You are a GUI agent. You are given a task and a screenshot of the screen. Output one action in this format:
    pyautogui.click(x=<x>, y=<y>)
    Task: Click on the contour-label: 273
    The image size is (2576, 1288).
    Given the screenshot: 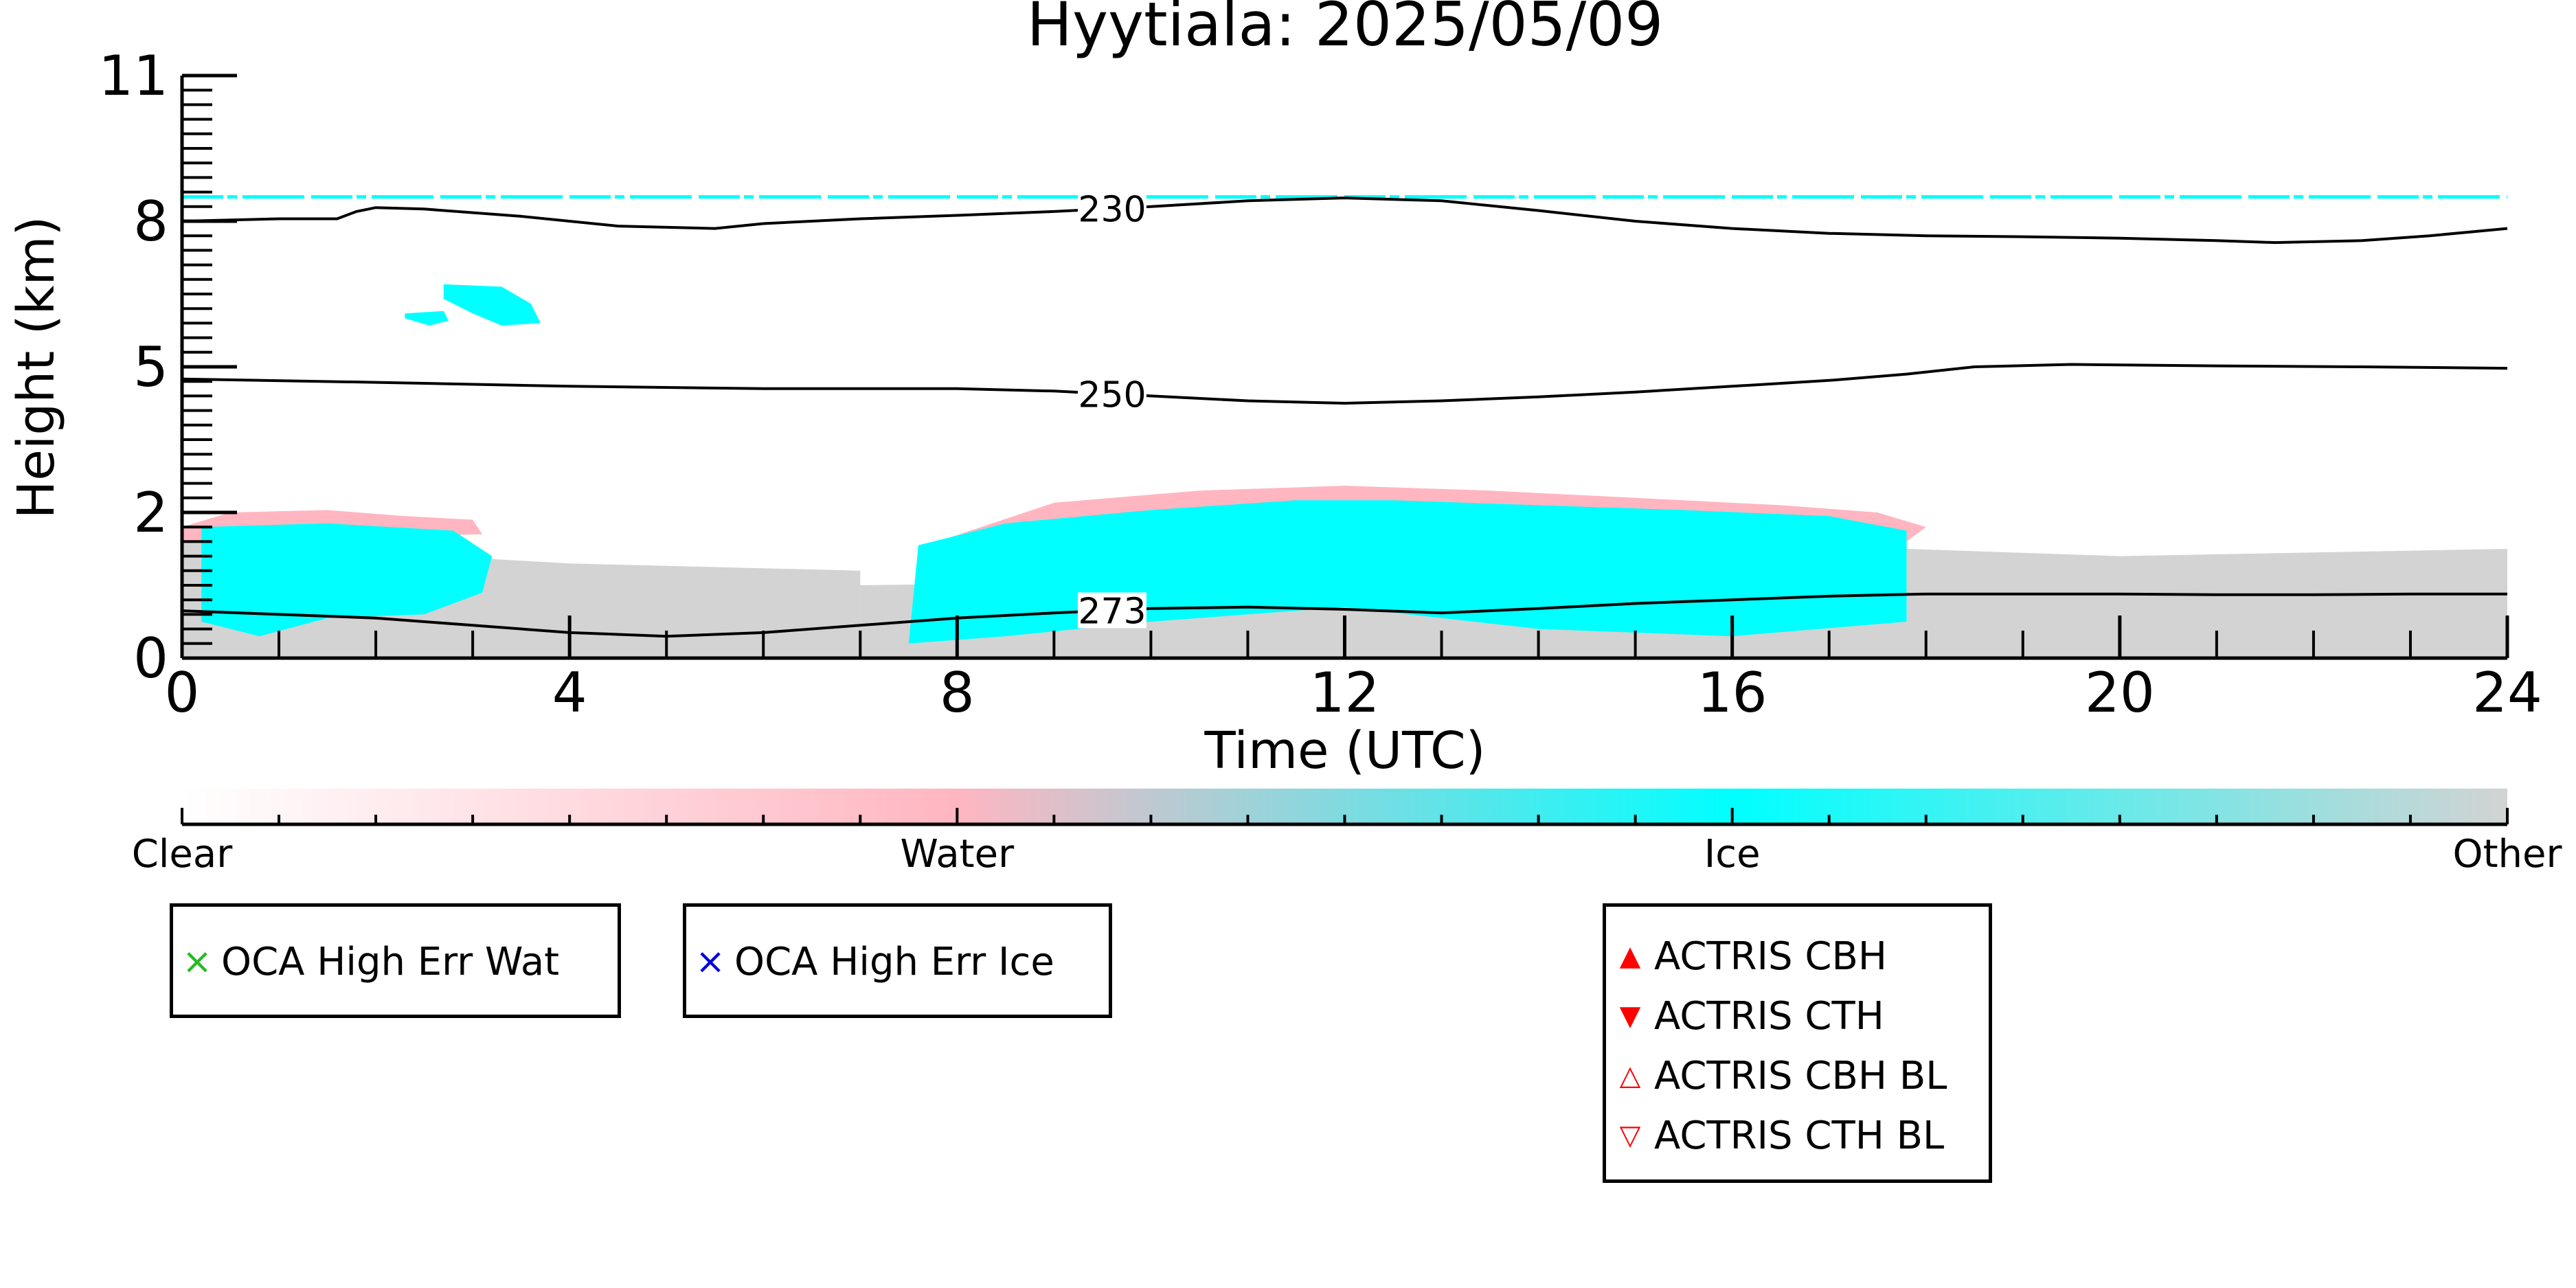 What is the action you would take?
    pyautogui.click(x=1112, y=611)
    